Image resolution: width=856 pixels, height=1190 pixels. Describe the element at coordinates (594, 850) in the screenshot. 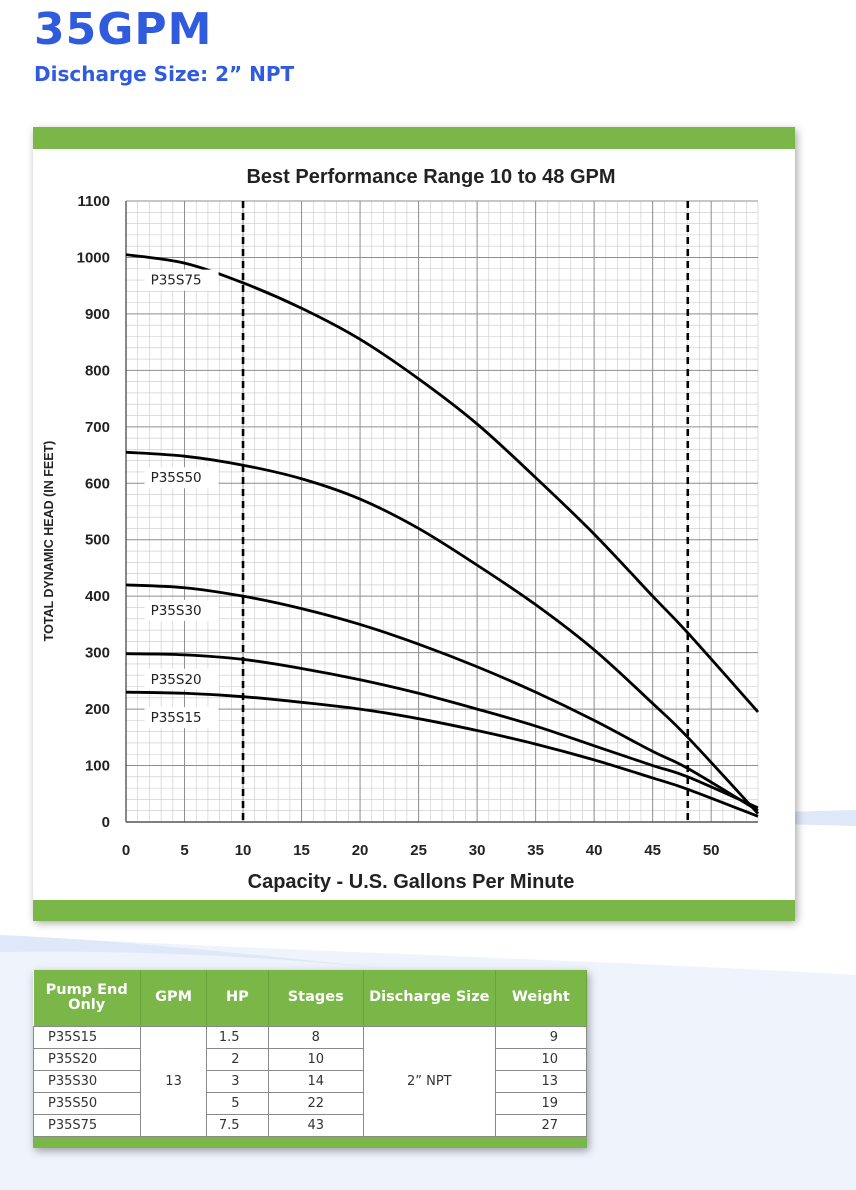

I see `x-tick-label: 40` at that location.